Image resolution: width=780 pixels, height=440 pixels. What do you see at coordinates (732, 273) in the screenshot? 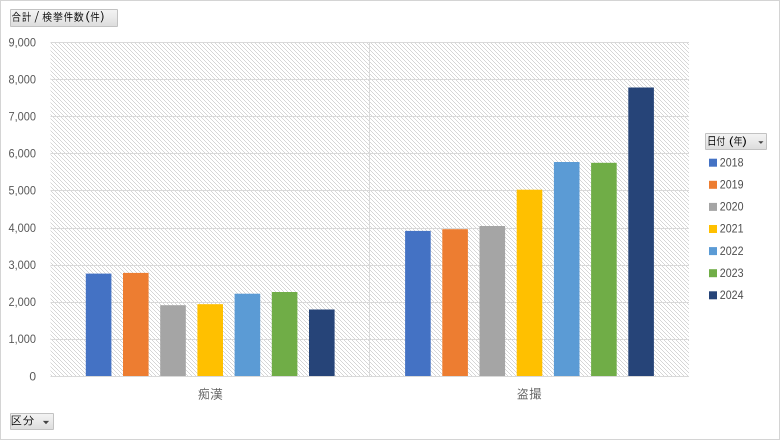
I see `svg-text: 2023` at bounding box center [732, 273].